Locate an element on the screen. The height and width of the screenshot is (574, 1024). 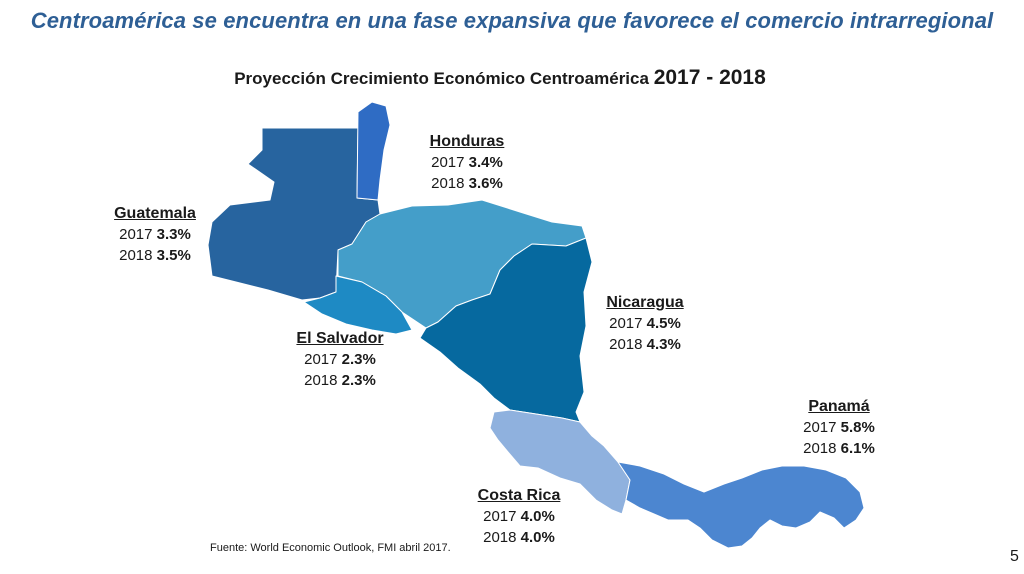
el-salvador-label: El Salvador 2017 2.3% 2018 2.3% is located at coordinates (340, 359).